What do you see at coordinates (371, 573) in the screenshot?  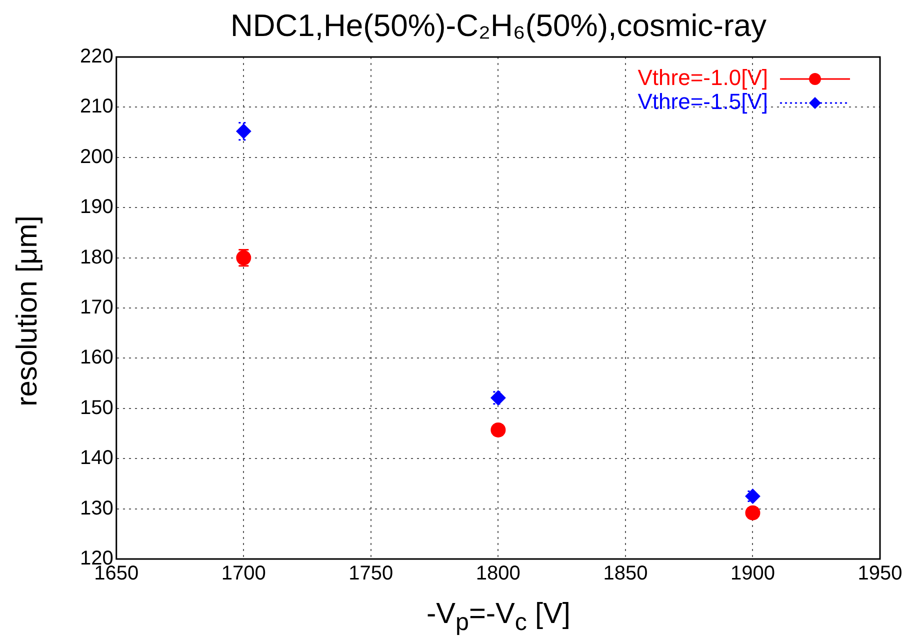 I see `x-tick-label: 1750` at bounding box center [371, 573].